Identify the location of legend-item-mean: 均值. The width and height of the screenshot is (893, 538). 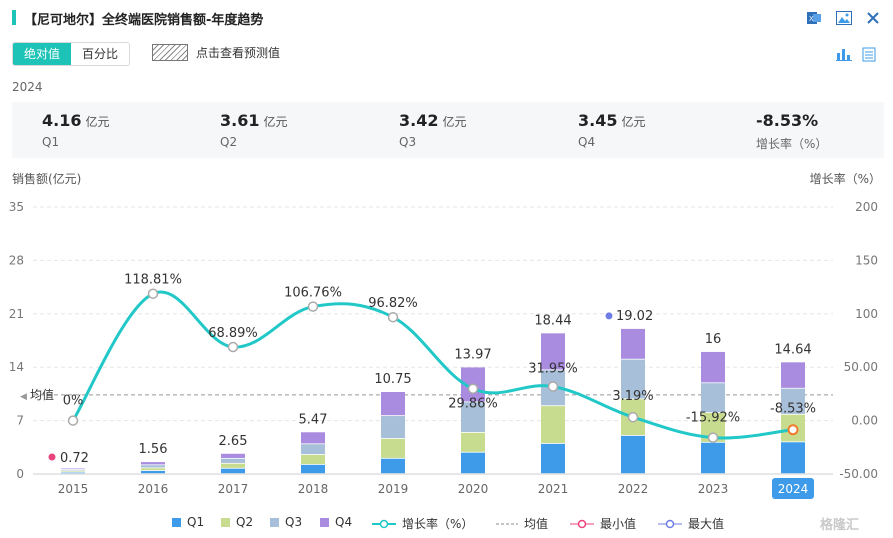
(522, 523).